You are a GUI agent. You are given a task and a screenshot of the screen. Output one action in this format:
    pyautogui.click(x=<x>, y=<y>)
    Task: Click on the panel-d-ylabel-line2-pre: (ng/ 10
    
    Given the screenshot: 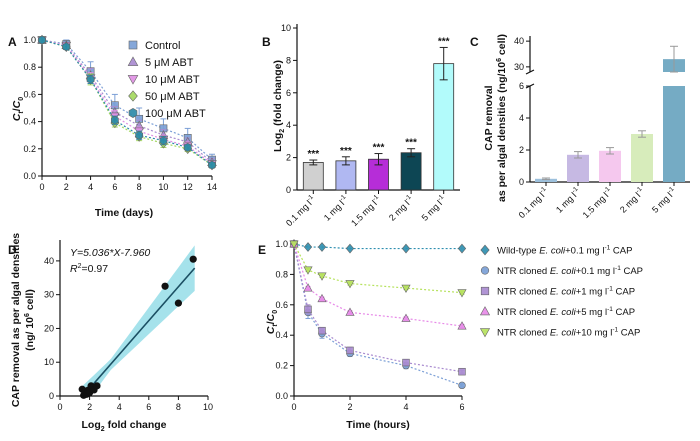 What is the action you would take?
    pyautogui.click(x=30, y=334)
    